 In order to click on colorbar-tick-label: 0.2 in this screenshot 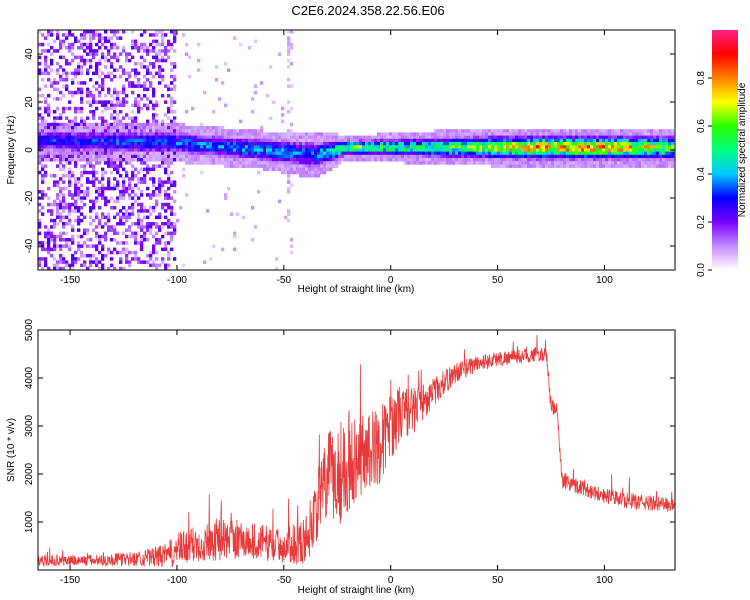, I will do `click(701, 222)`.